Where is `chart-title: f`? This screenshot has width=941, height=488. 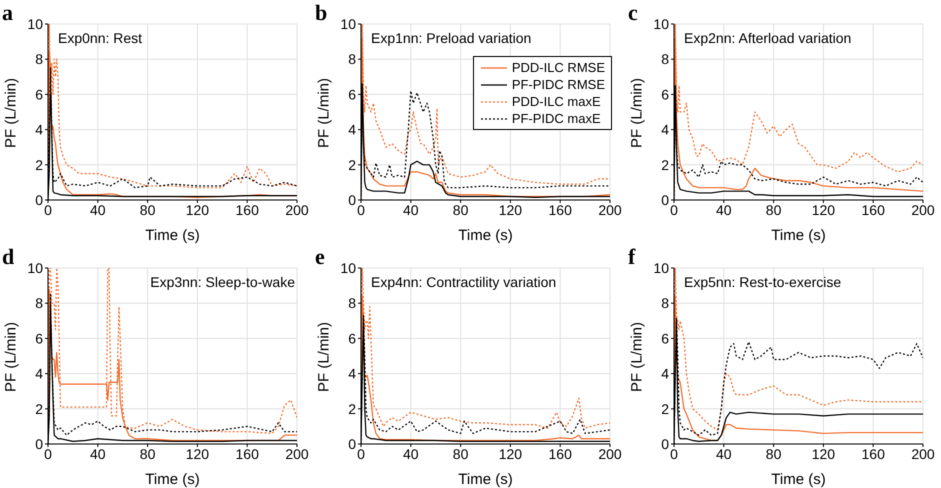
chart-title: f is located at coordinates (632, 257).